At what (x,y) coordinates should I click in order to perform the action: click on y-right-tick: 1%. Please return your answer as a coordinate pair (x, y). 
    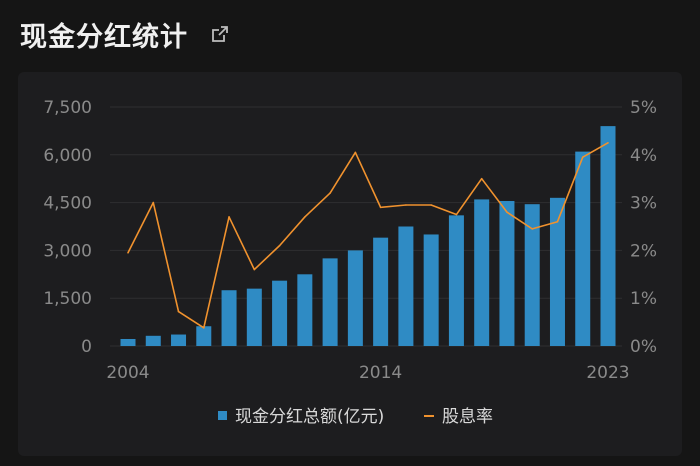
    Looking at the image, I should click on (643, 299).